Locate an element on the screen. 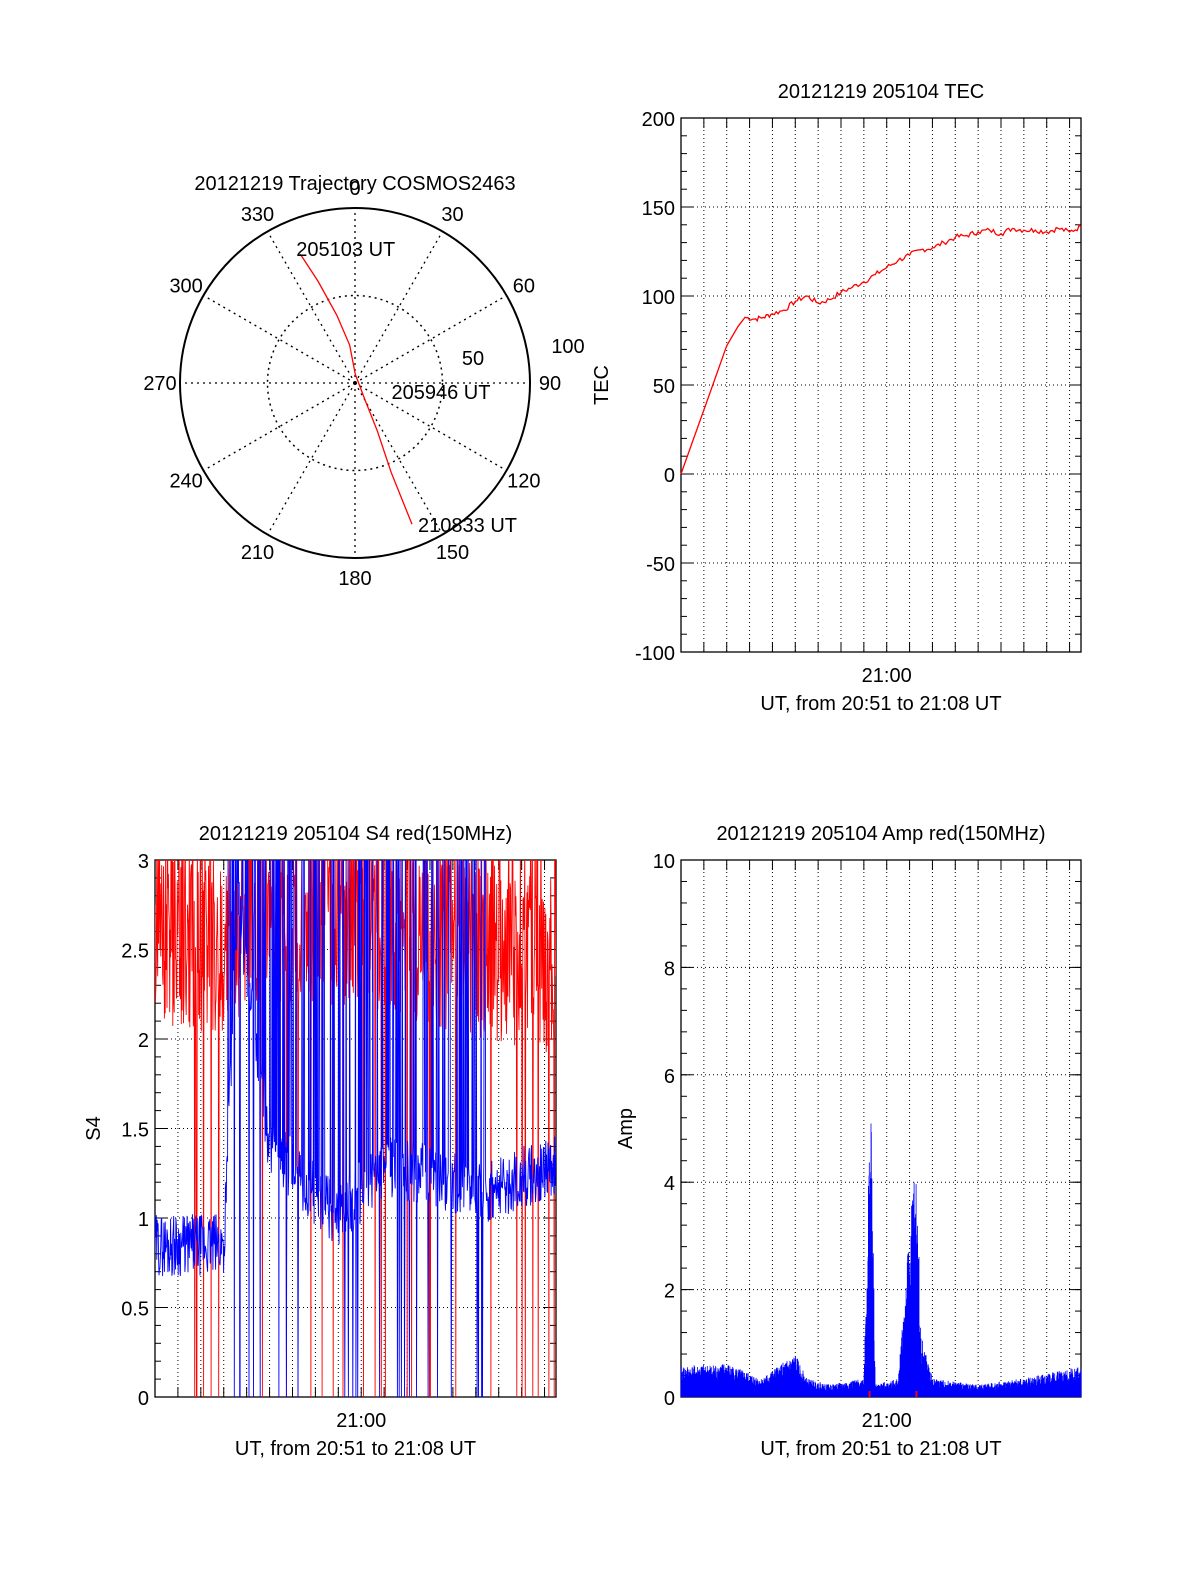  s4-blue-series-line is located at coordinates (355, 1128).